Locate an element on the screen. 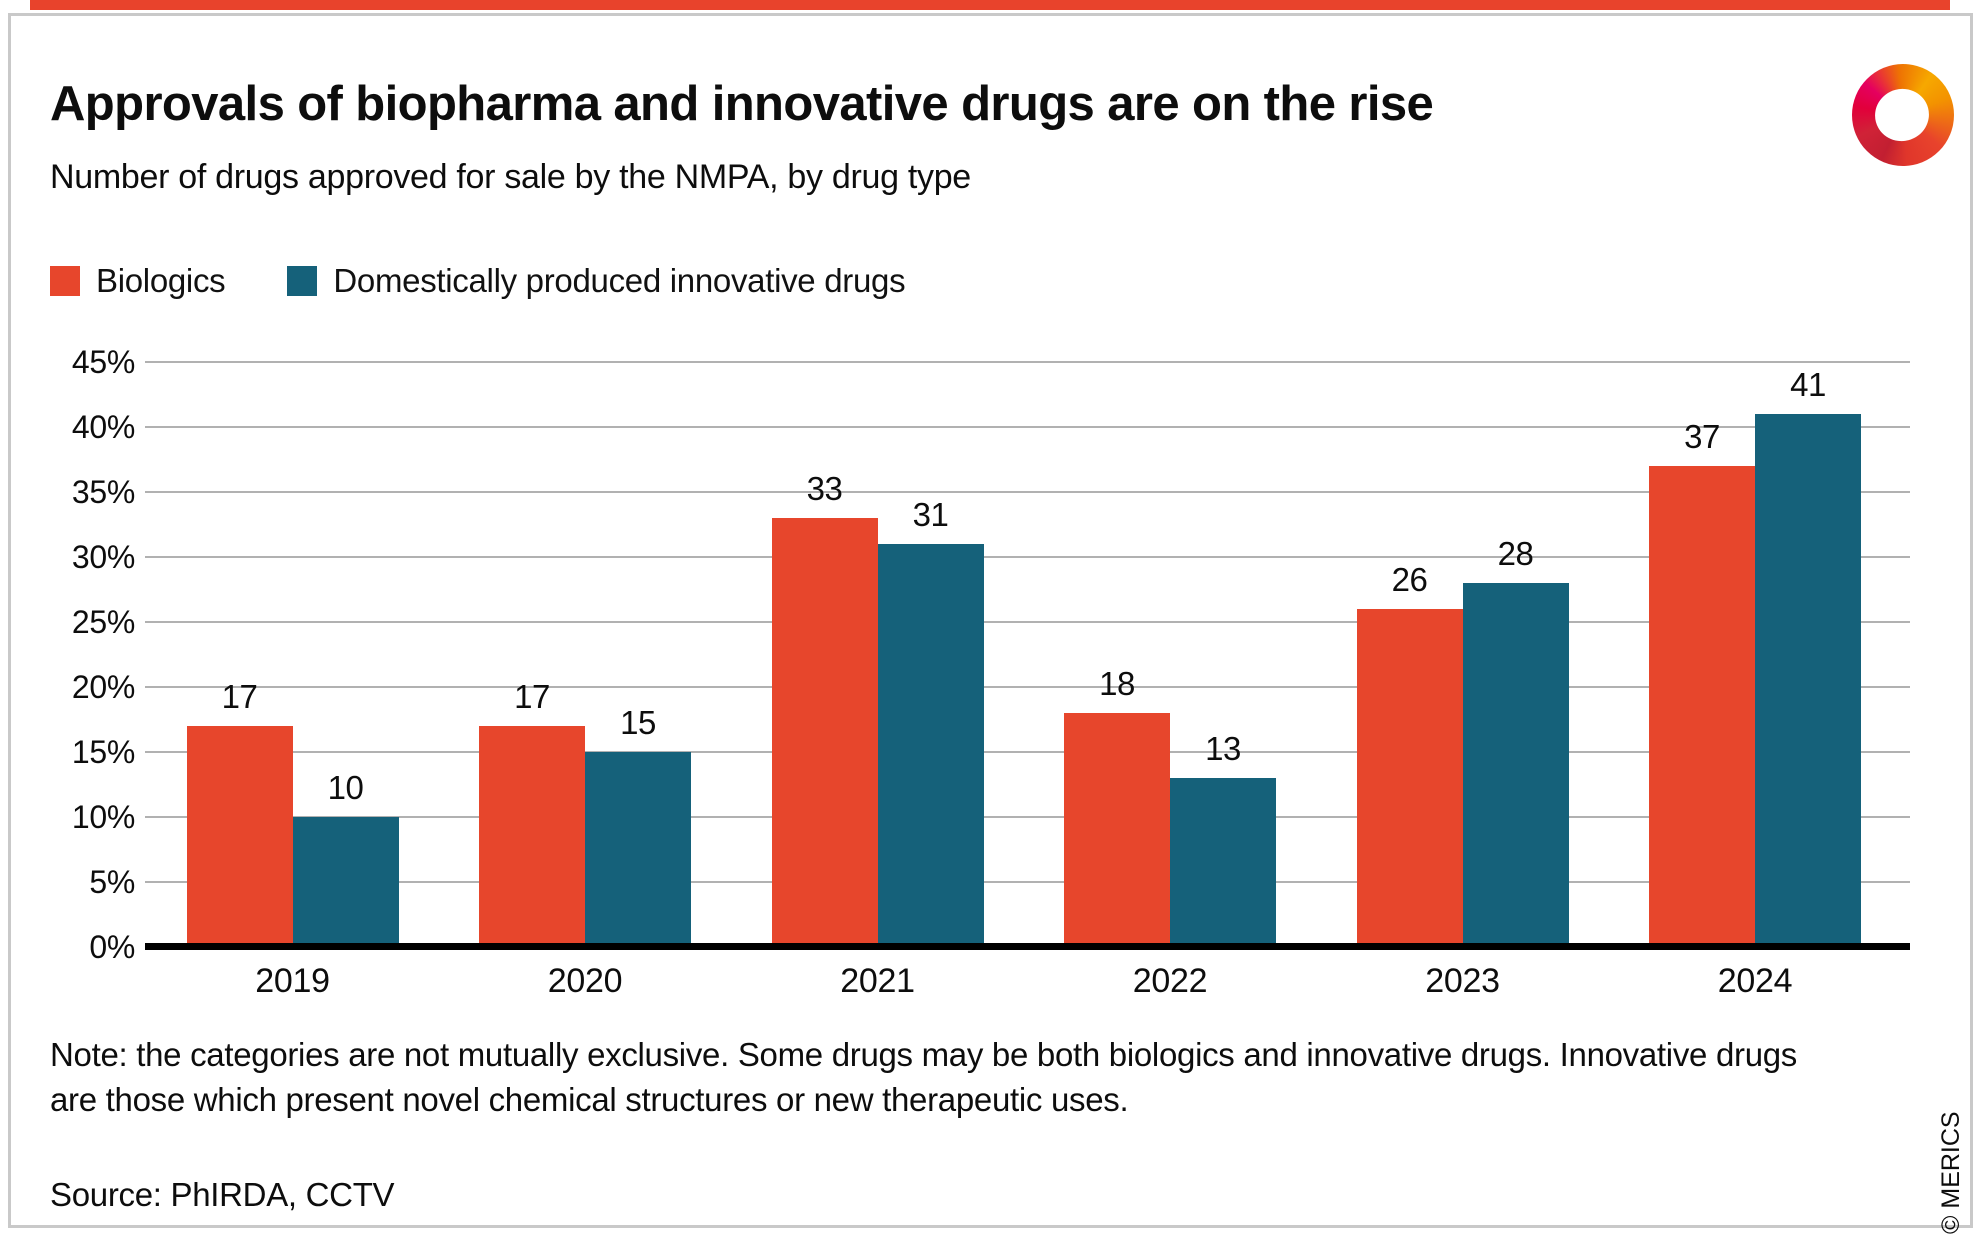 This screenshot has height=1242, width=1987. y-axis-tick-label: 0% is located at coordinates (112, 947).